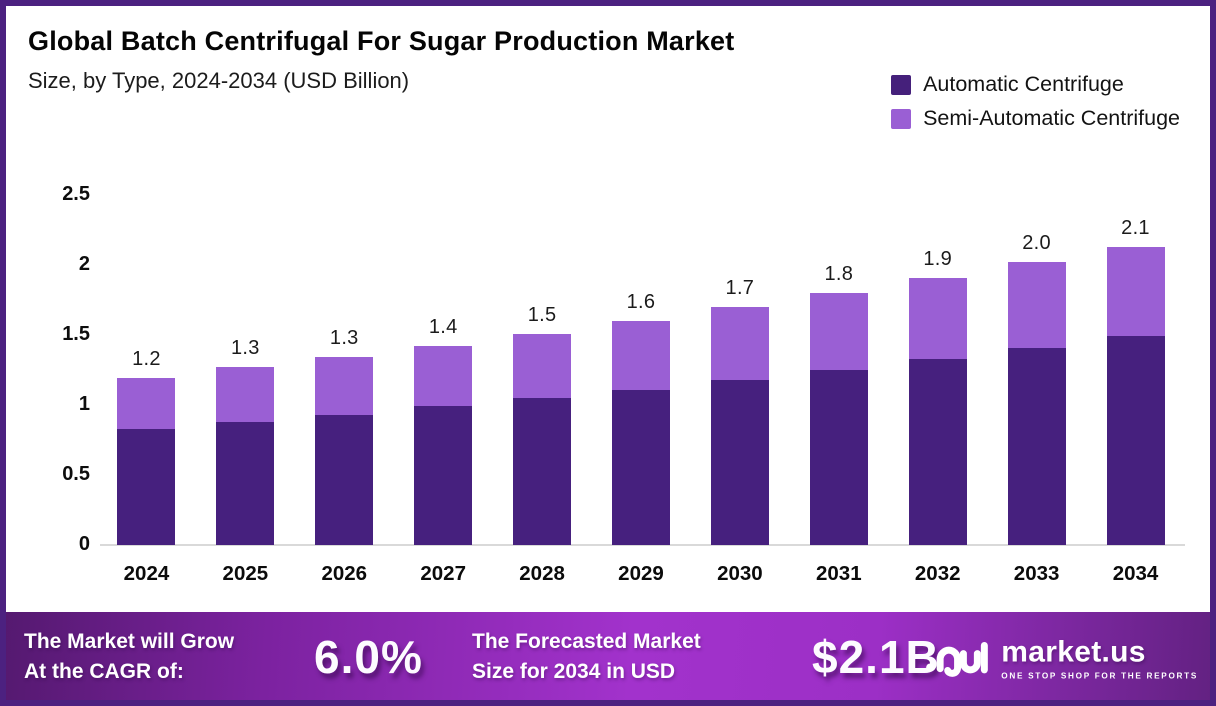  I want to click on cagr-line2: At the CAGR of:, so click(104, 672).